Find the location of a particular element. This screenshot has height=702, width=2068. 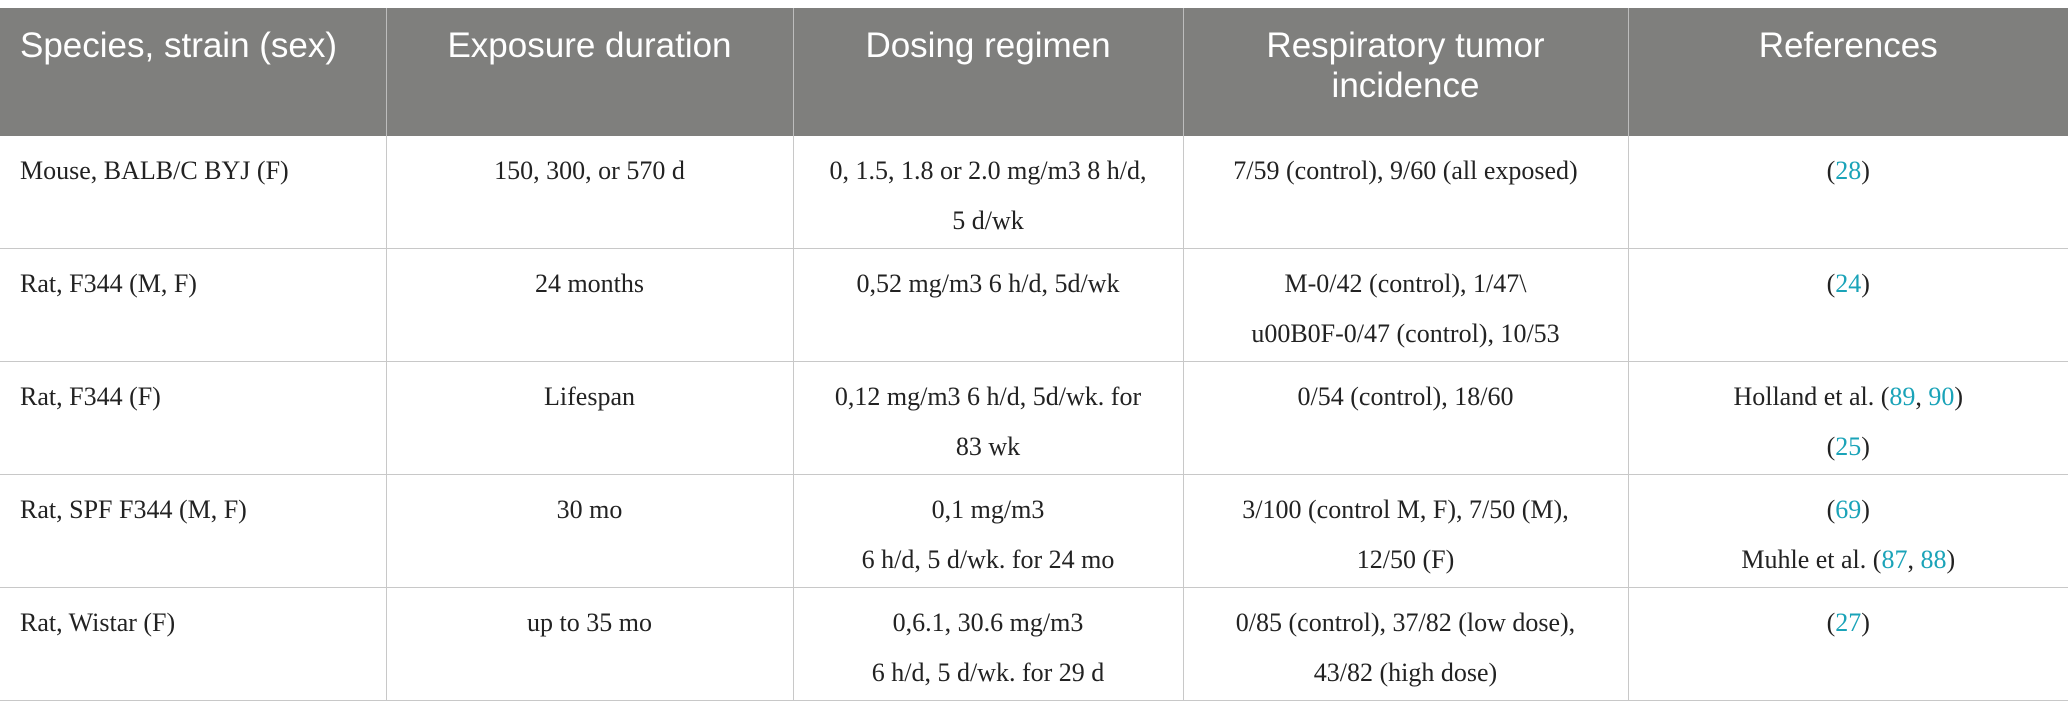

reference-line: Muhle et al. (87, 88) is located at coordinates (1849, 560).